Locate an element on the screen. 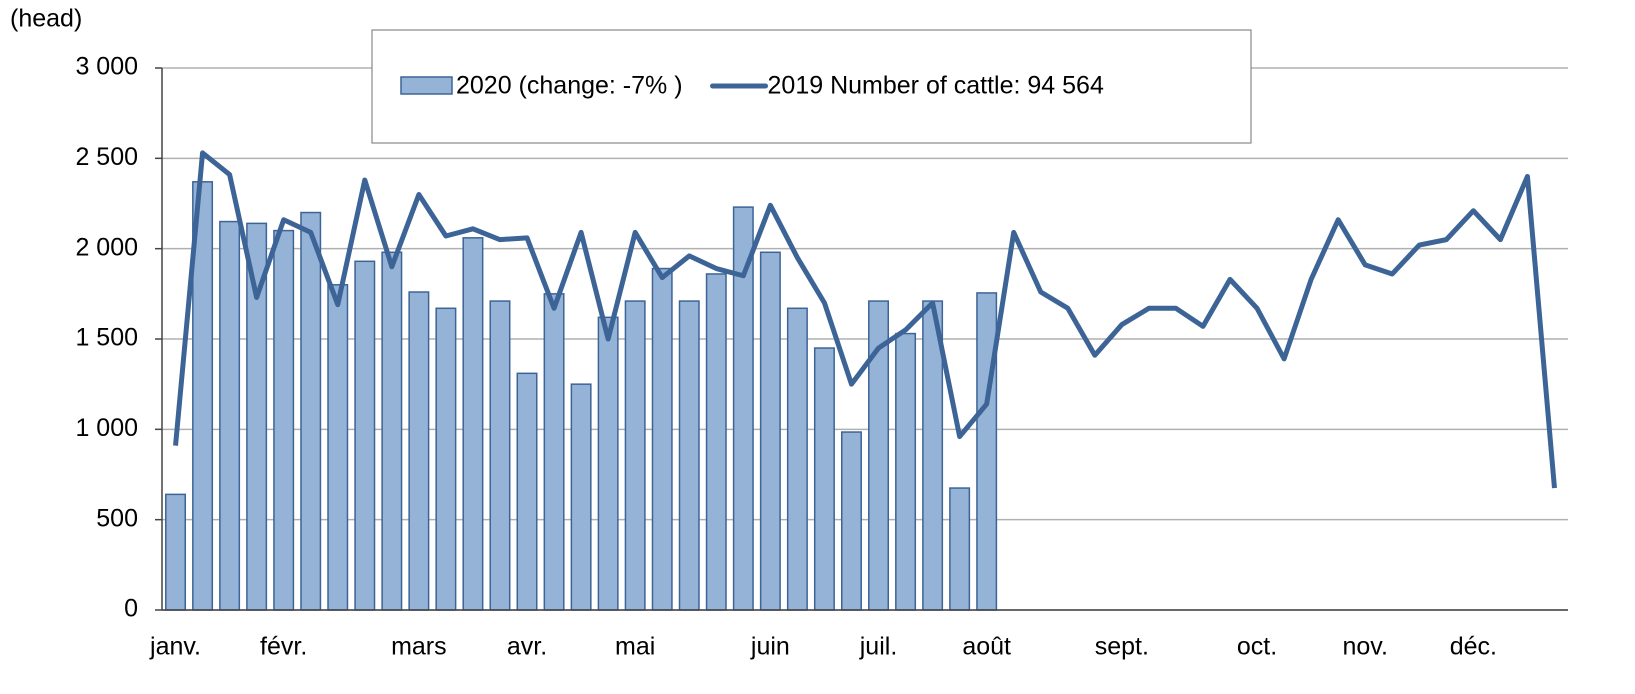  legend-swatch is located at coordinates (426, 85).